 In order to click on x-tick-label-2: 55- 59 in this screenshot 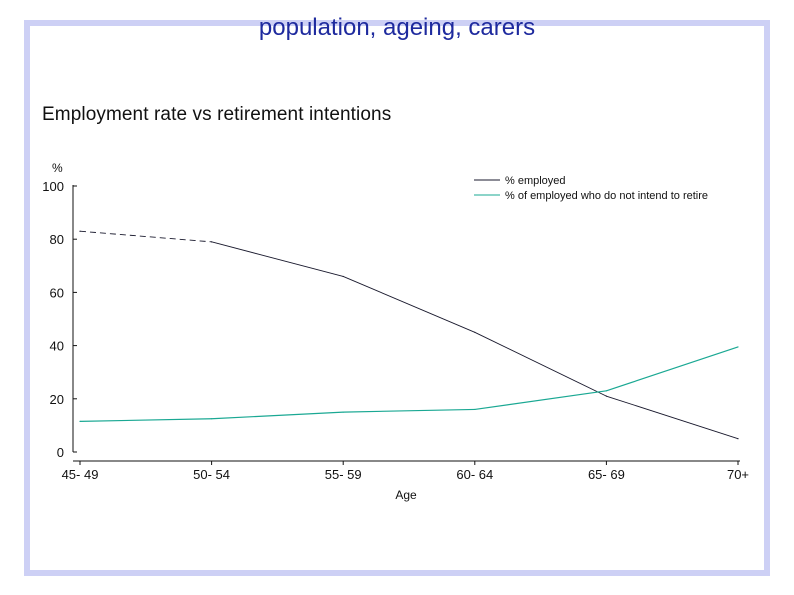, I will do `click(343, 474)`.